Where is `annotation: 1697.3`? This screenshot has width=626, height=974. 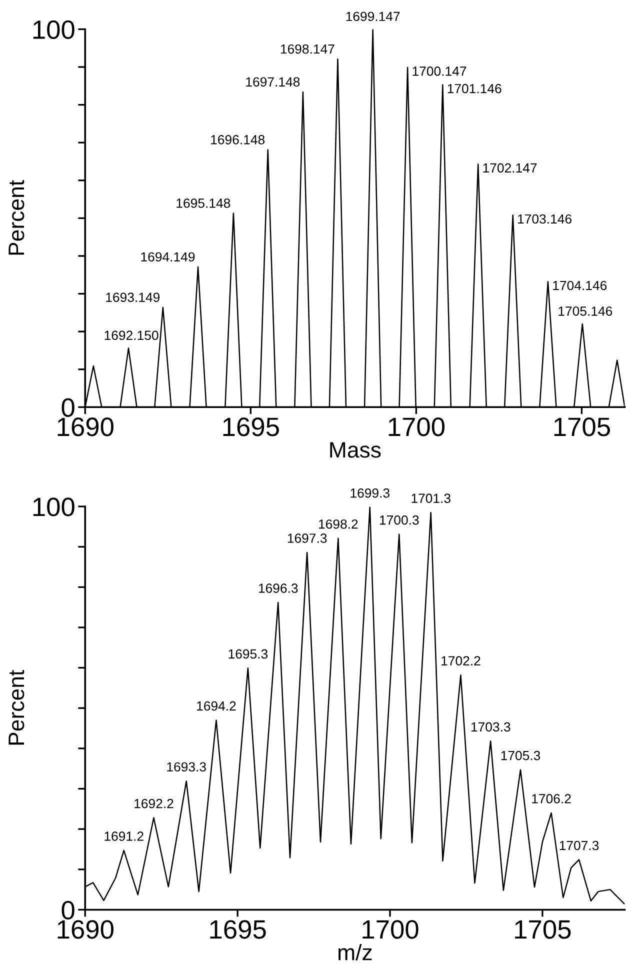 annotation: 1697.3 is located at coordinates (307, 538).